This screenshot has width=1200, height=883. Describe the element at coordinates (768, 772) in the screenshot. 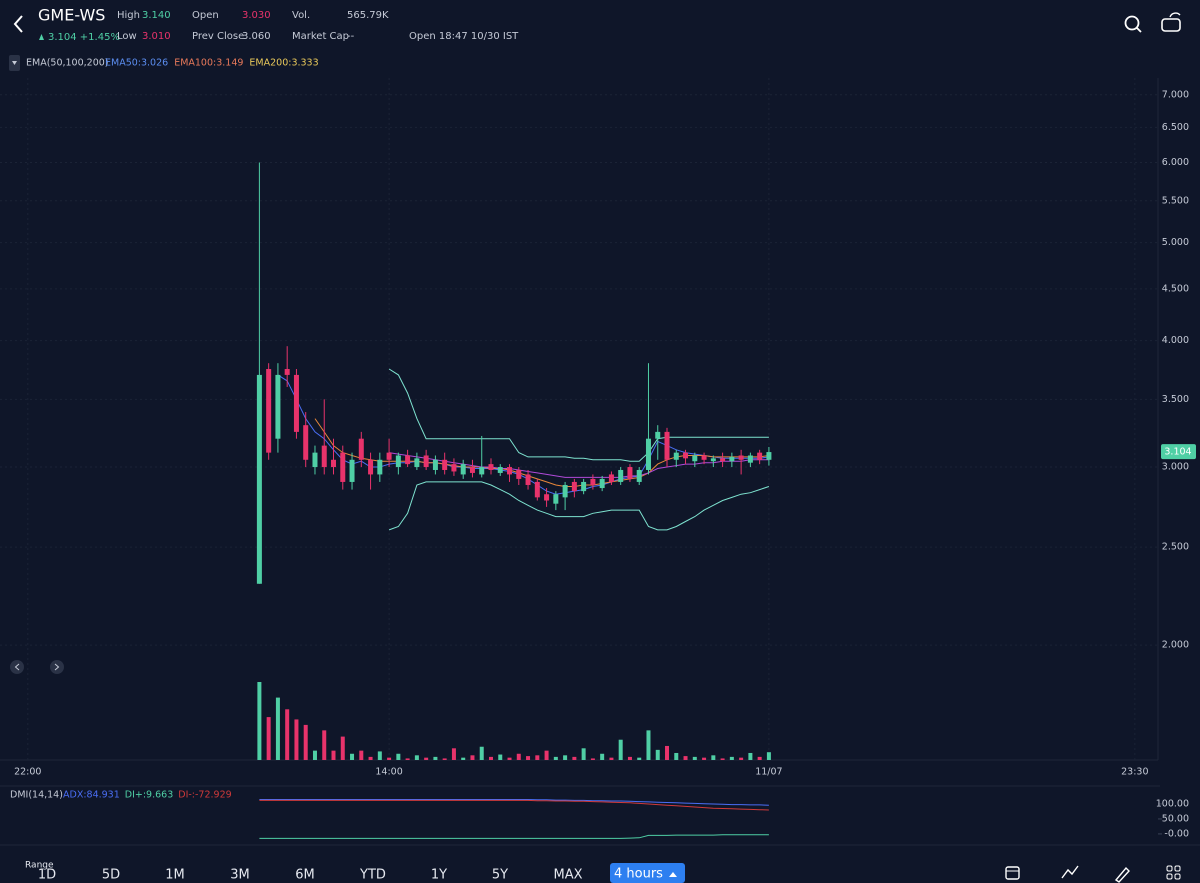

I see `x-tick-label: 11/07` at that location.